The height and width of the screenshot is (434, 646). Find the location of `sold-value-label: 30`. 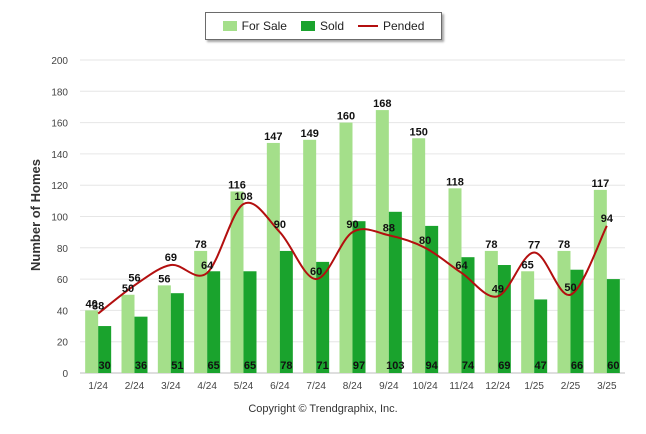

sold-value-label: 30 is located at coordinates (105, 366).